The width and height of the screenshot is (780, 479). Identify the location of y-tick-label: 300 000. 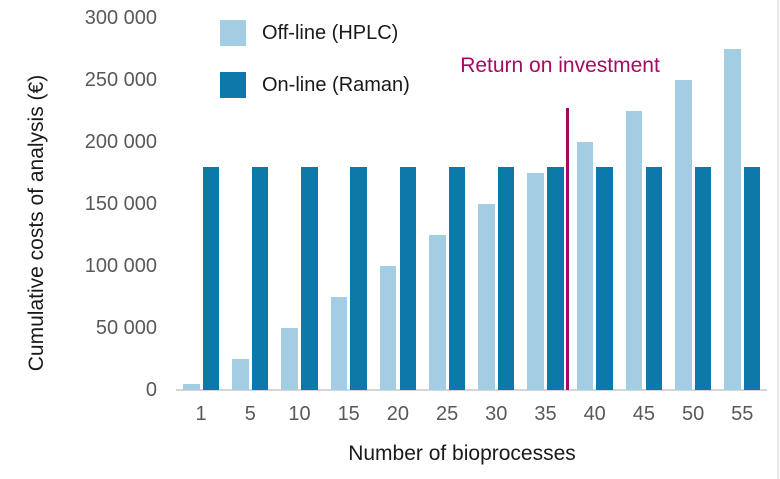
(120, 18).